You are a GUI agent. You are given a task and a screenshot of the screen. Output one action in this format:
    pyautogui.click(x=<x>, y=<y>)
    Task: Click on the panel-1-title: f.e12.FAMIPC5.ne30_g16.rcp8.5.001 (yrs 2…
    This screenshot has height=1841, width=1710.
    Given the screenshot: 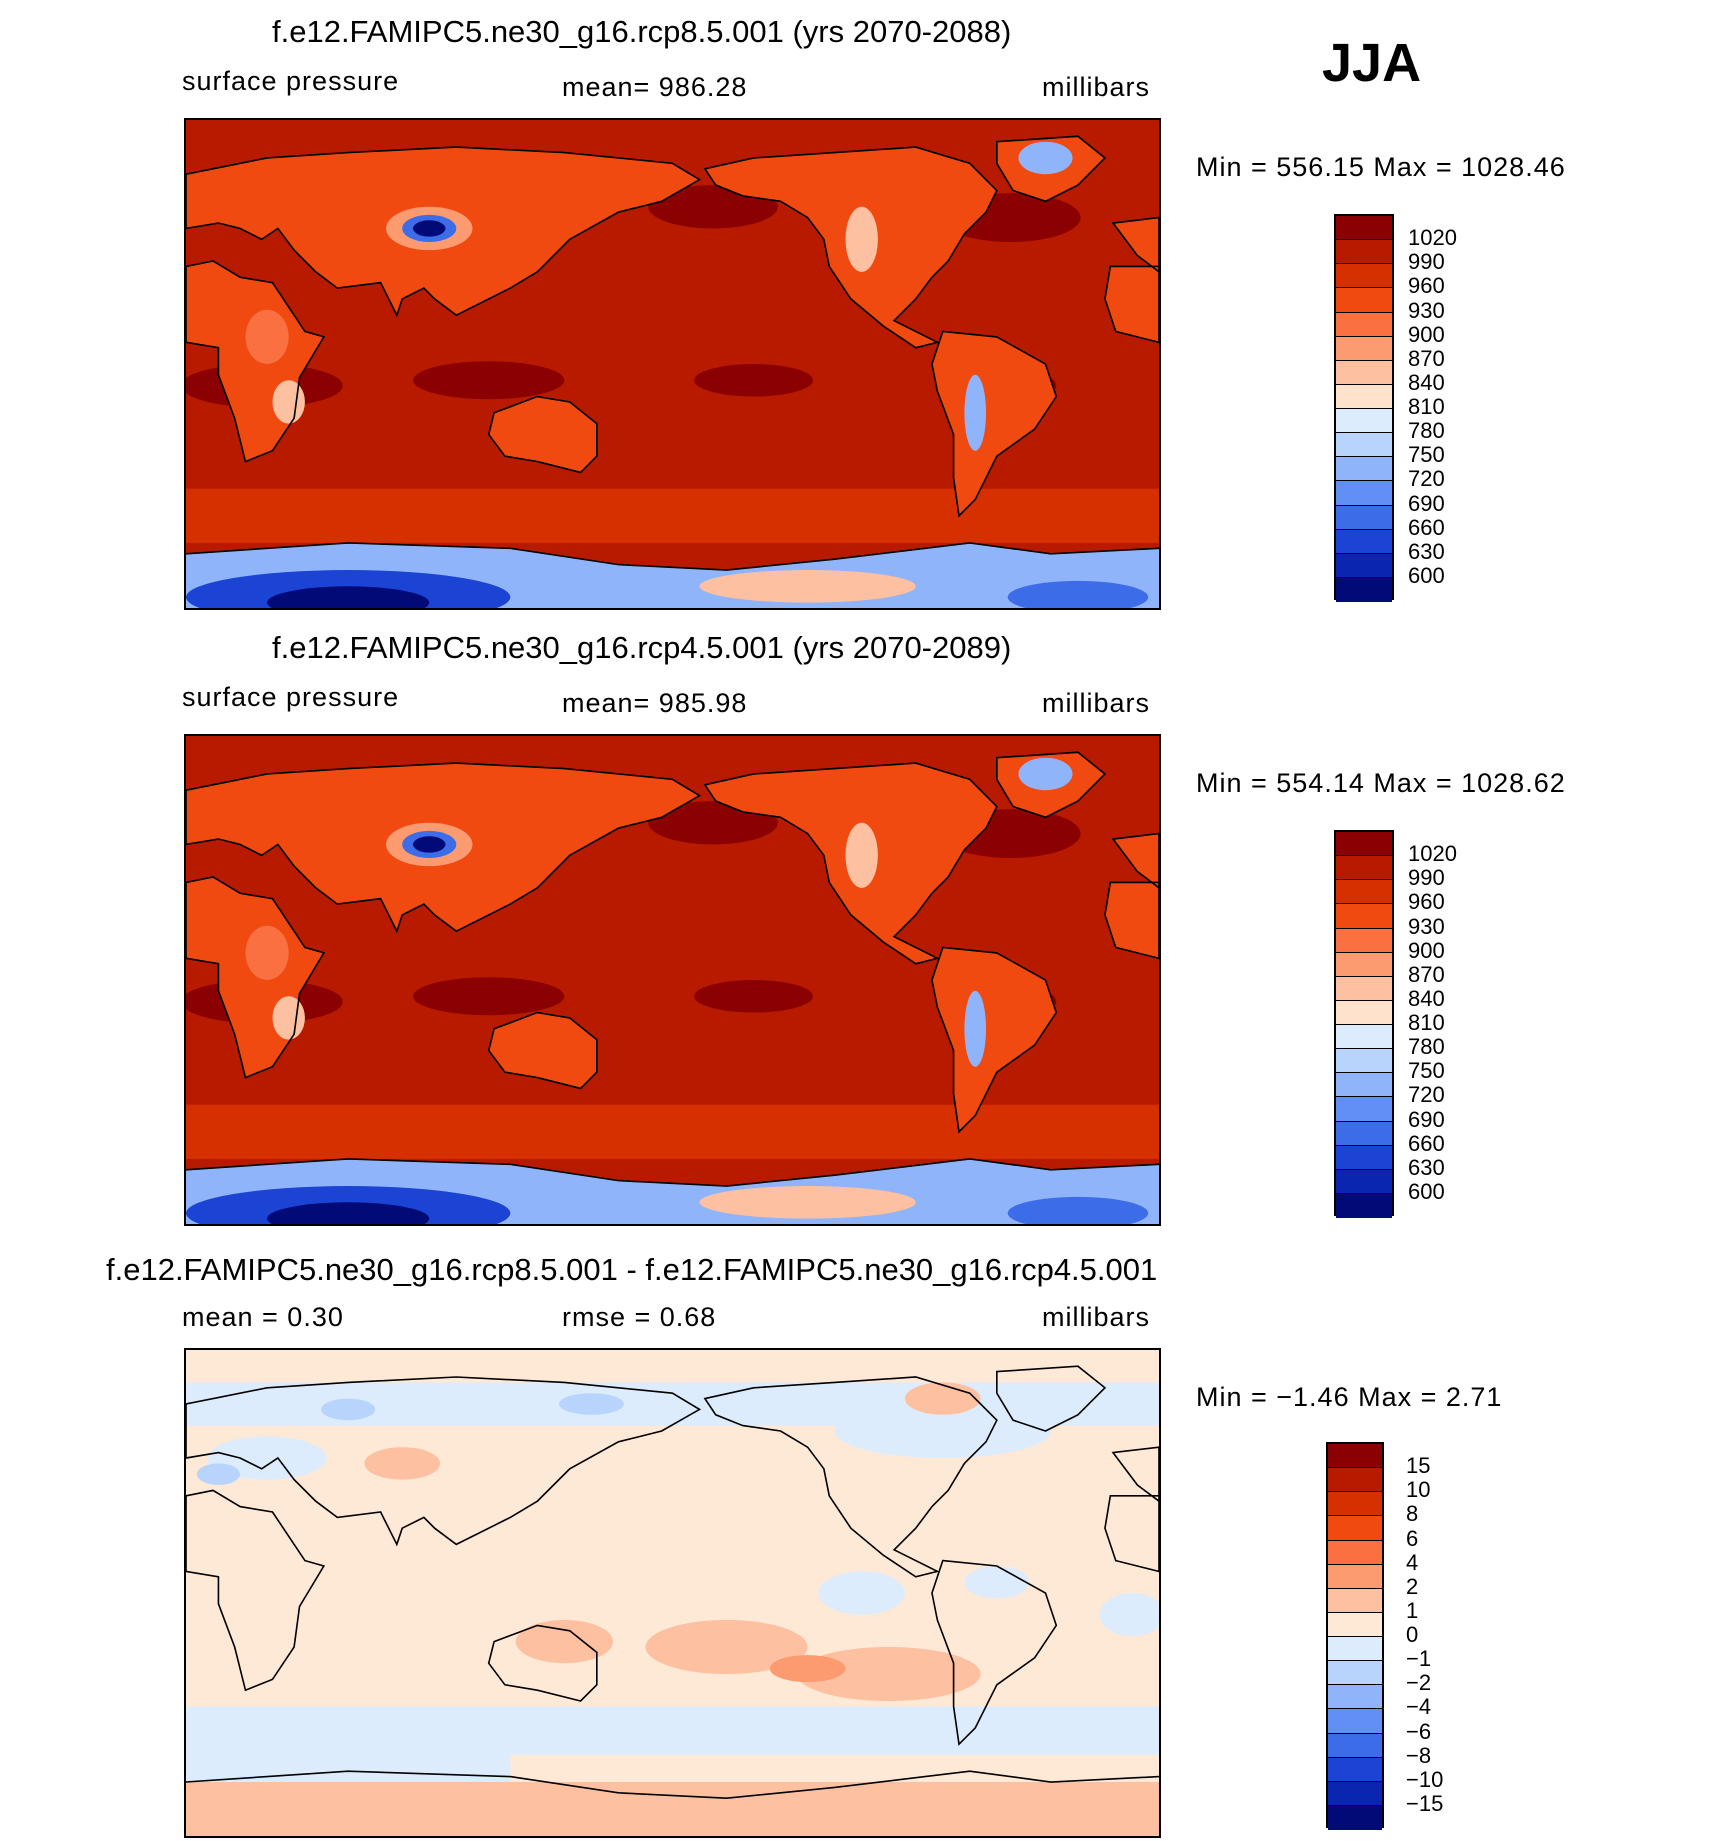 What is the action you would take?
    pyautogui.click(x=642, y=31)
    